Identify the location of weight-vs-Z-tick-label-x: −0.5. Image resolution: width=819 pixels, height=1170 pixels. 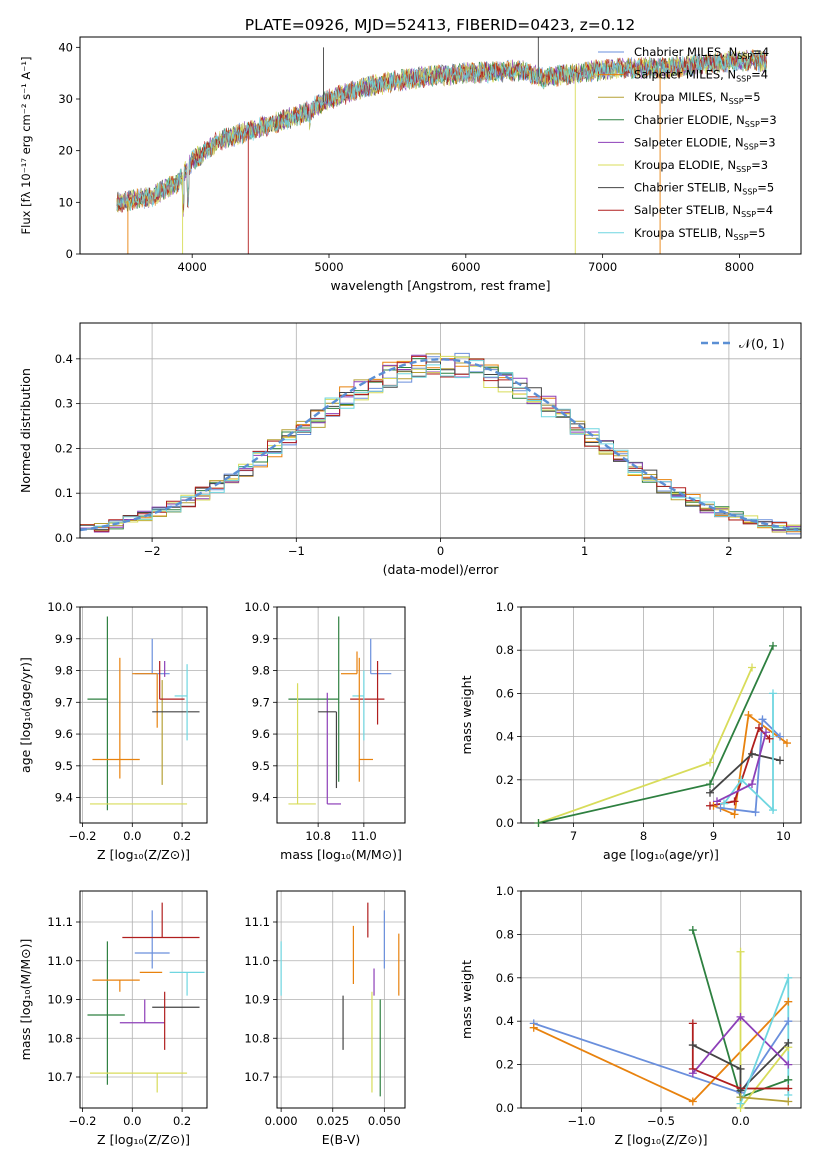
(661, 1121).